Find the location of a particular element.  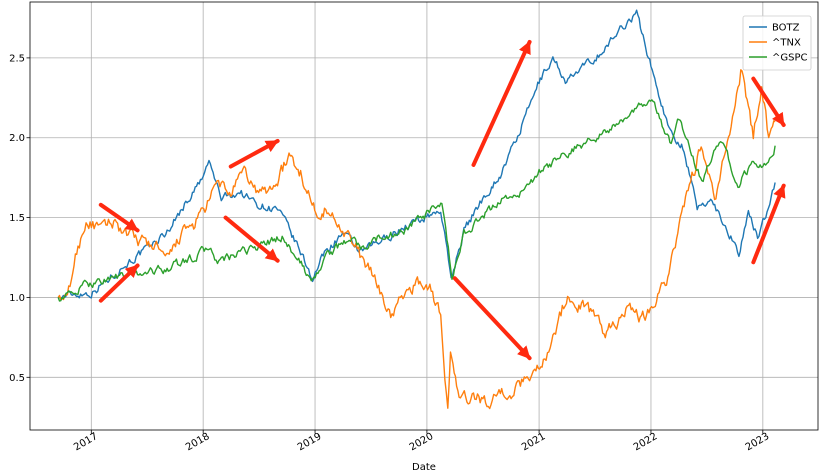

y-tick-label: 1.0 is located at coordinates (17, 298).